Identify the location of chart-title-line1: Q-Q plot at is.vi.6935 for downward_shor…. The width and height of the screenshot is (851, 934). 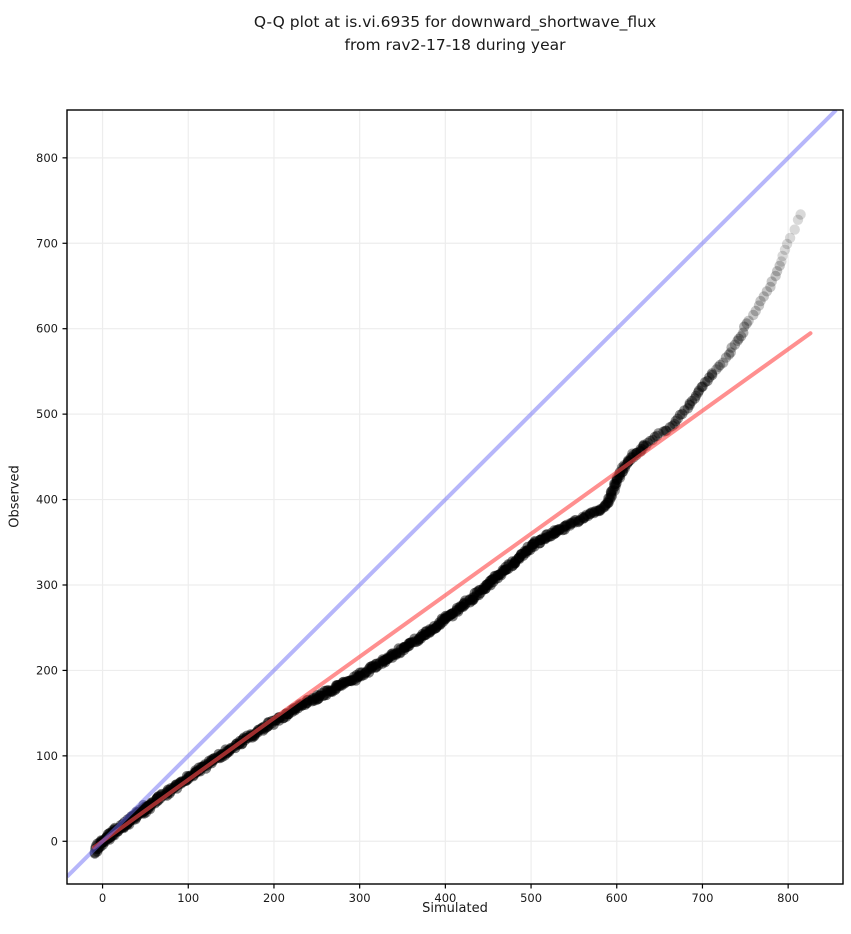
(455, 22).